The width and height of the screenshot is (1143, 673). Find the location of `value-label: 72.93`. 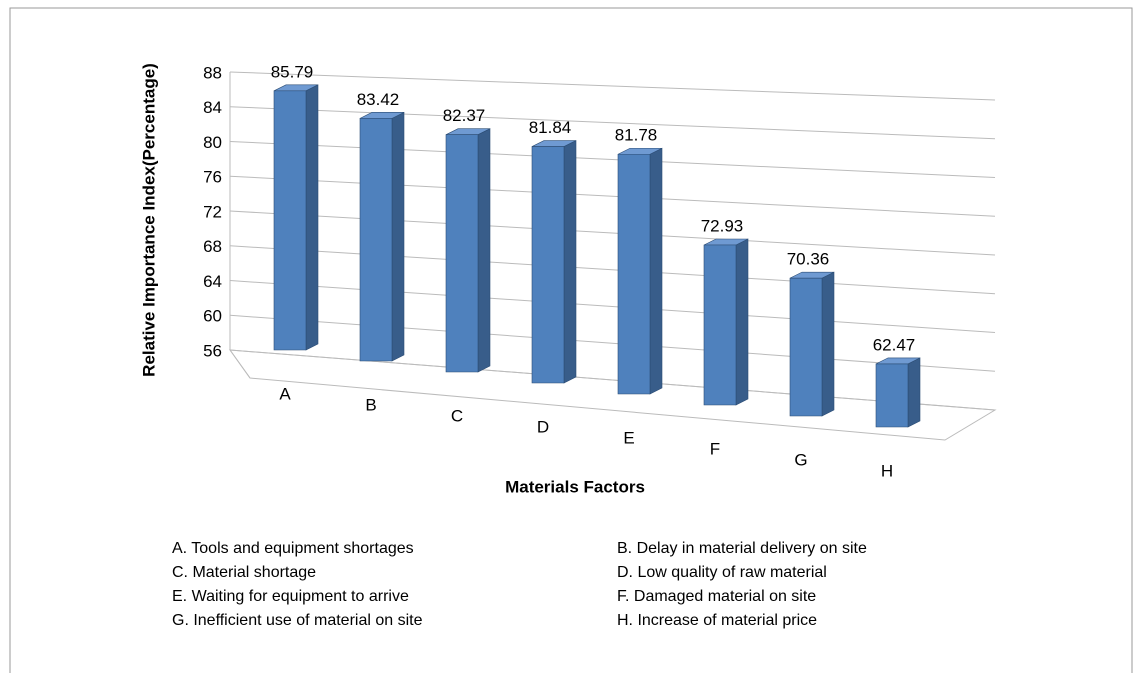

value-label: 72.93 is located at coordinates (722, 225).